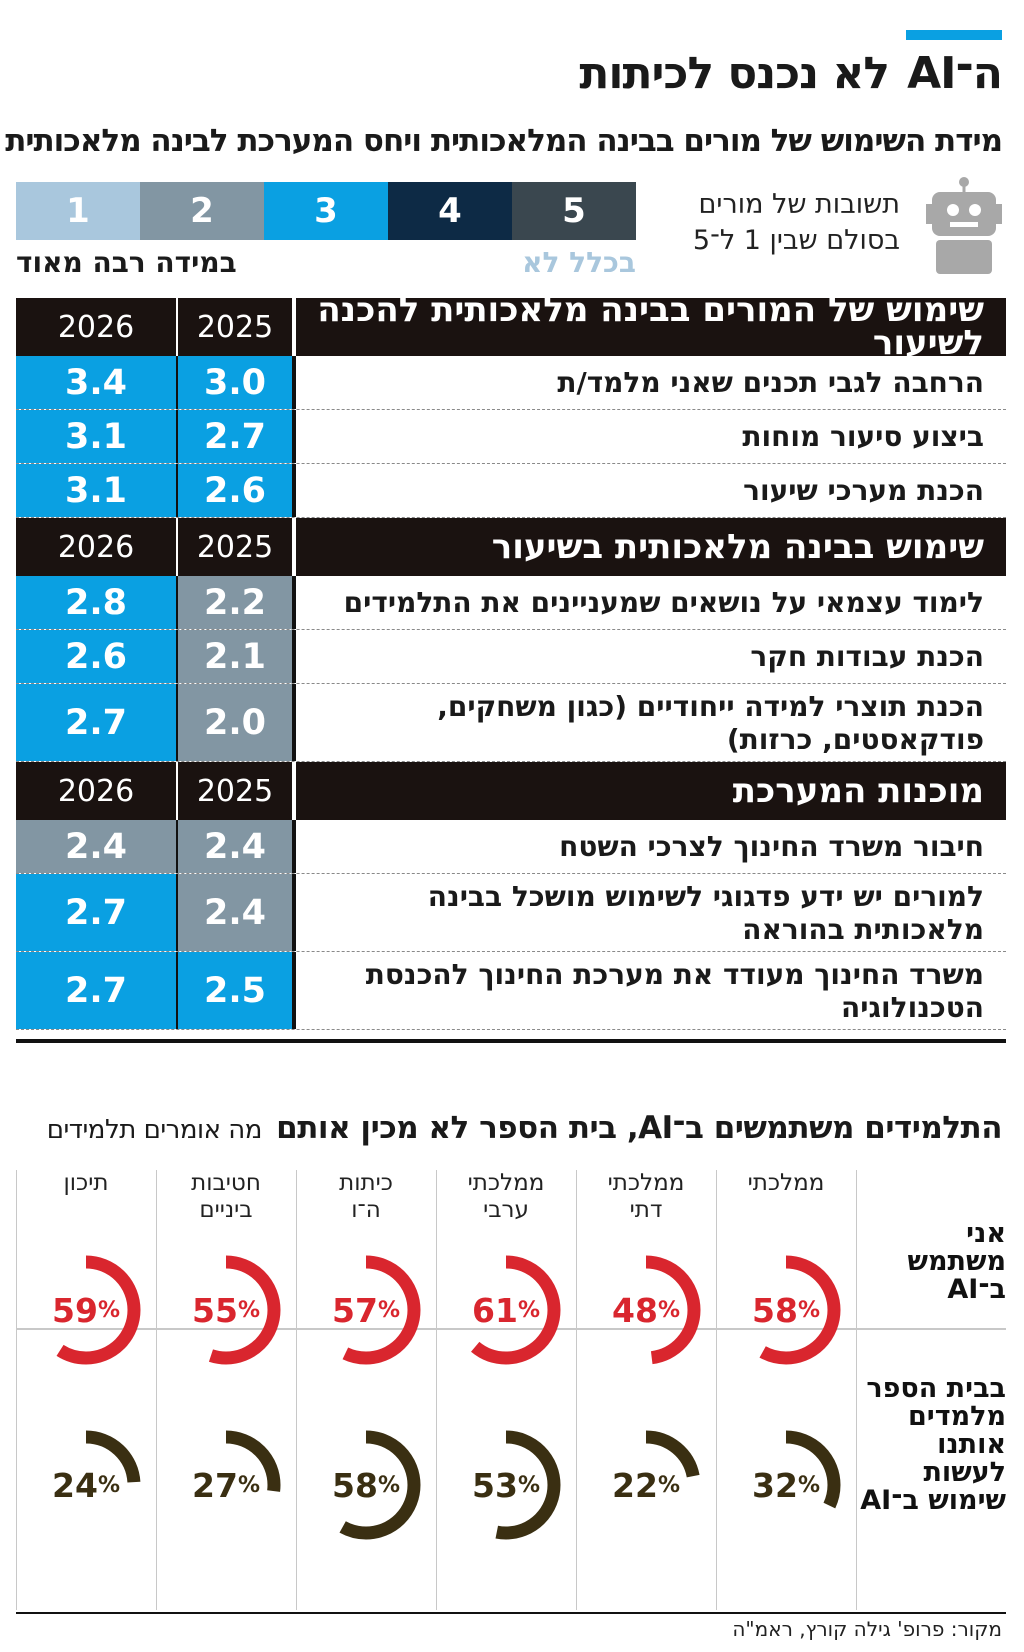 The image size is (1024, 1652). Describe the element at coordinates (86, 1183) in the screenshot. I see `category-header: תיכון` at that location.